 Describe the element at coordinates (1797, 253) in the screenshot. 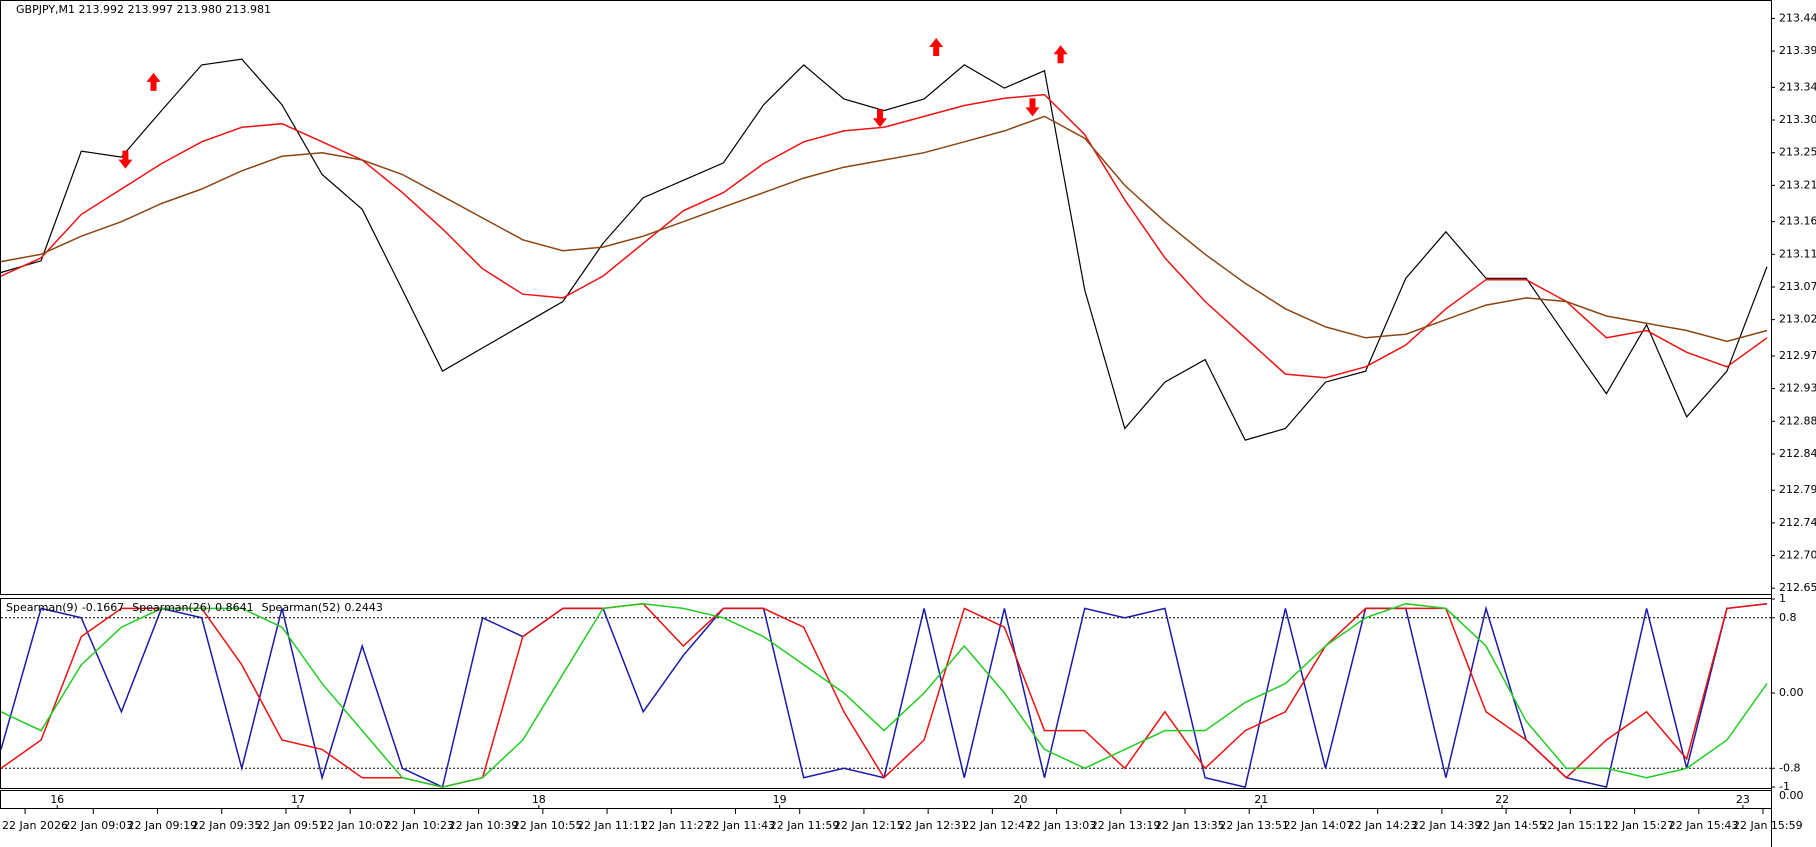

I see `y-tick-label: 213.115` at that location.